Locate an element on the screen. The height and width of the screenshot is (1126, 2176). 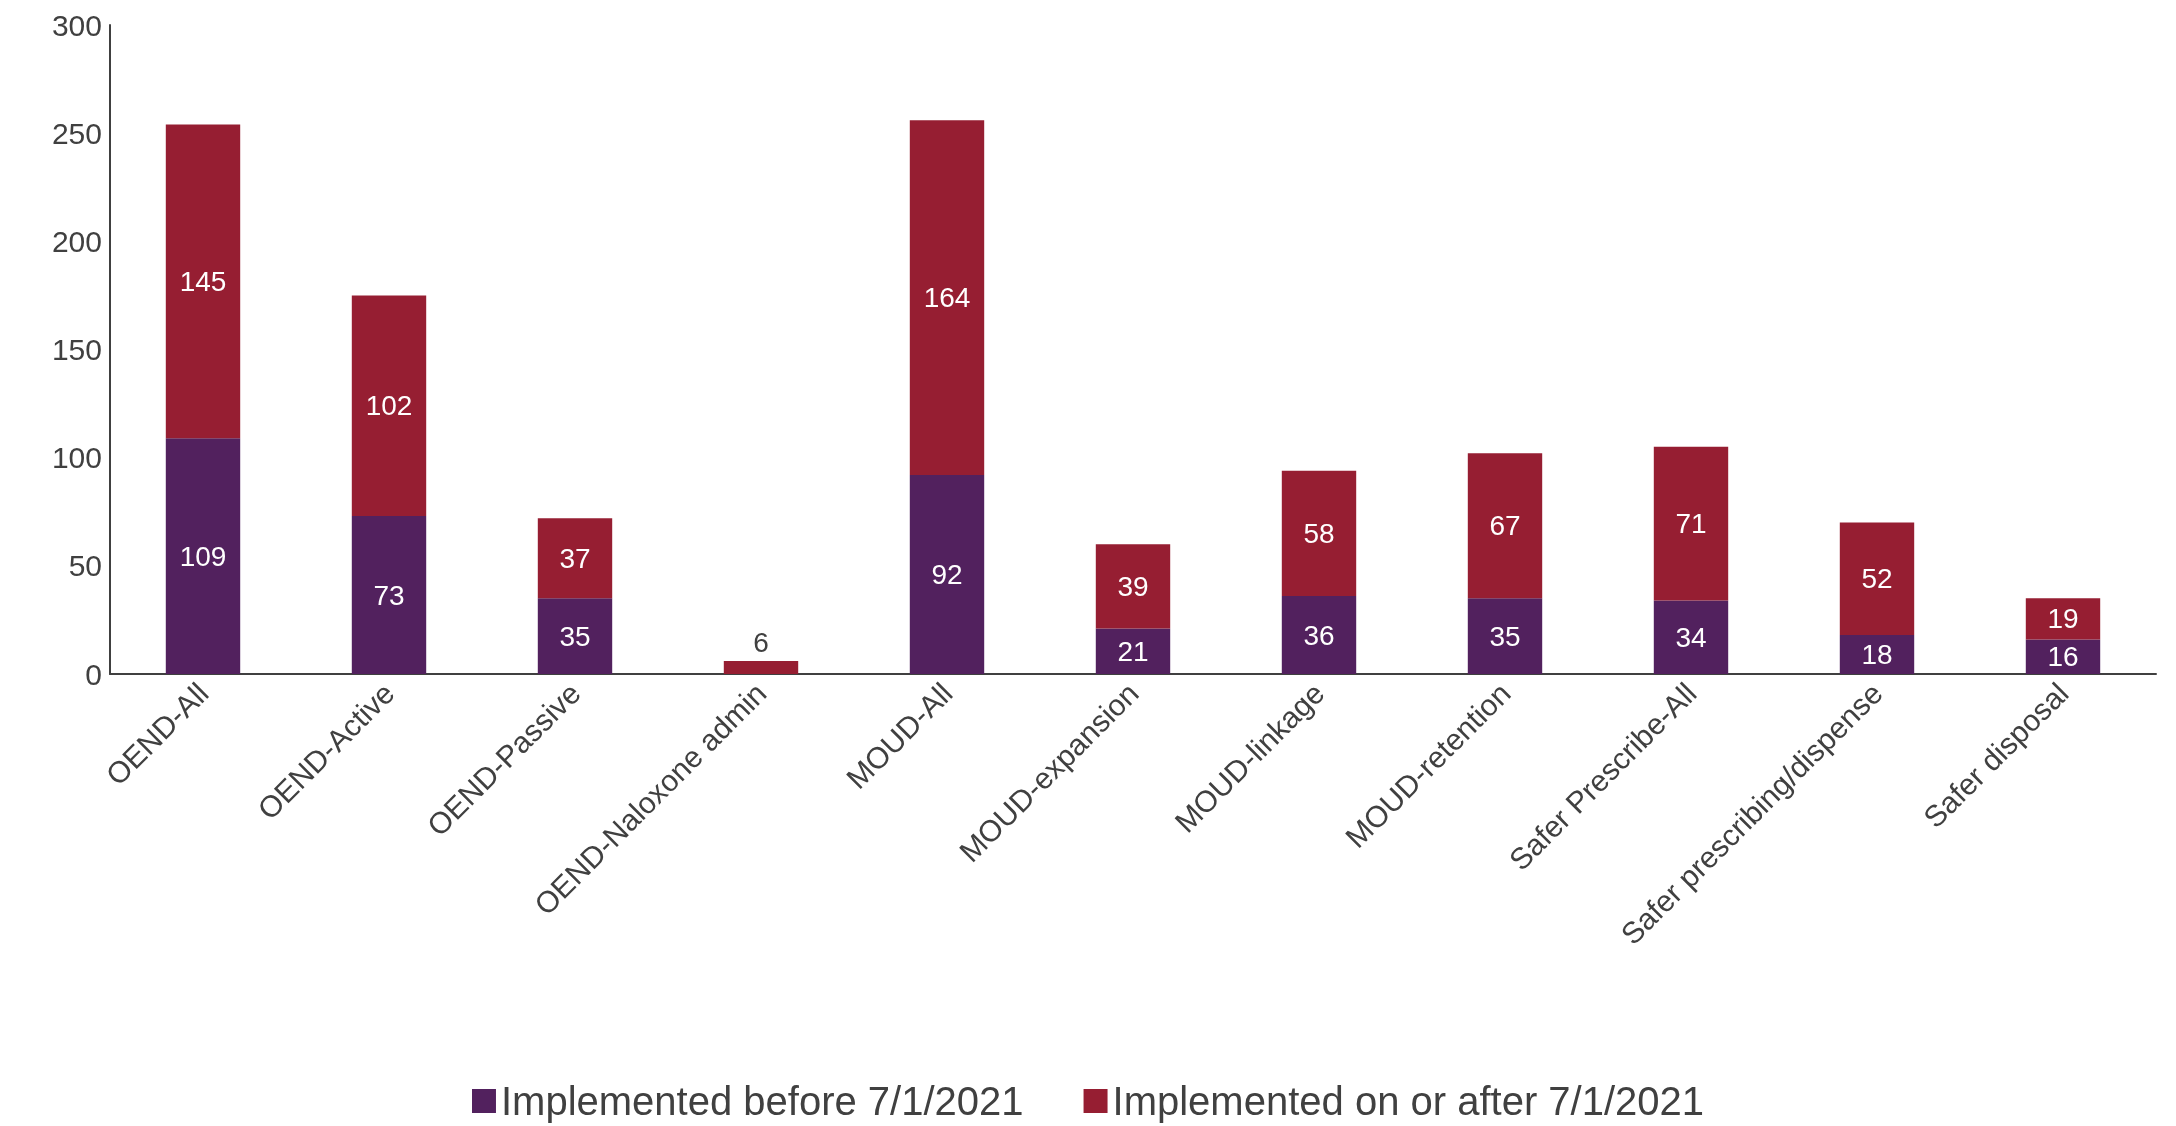
y-tick-label: 150 is located at coordinates (76, 349).